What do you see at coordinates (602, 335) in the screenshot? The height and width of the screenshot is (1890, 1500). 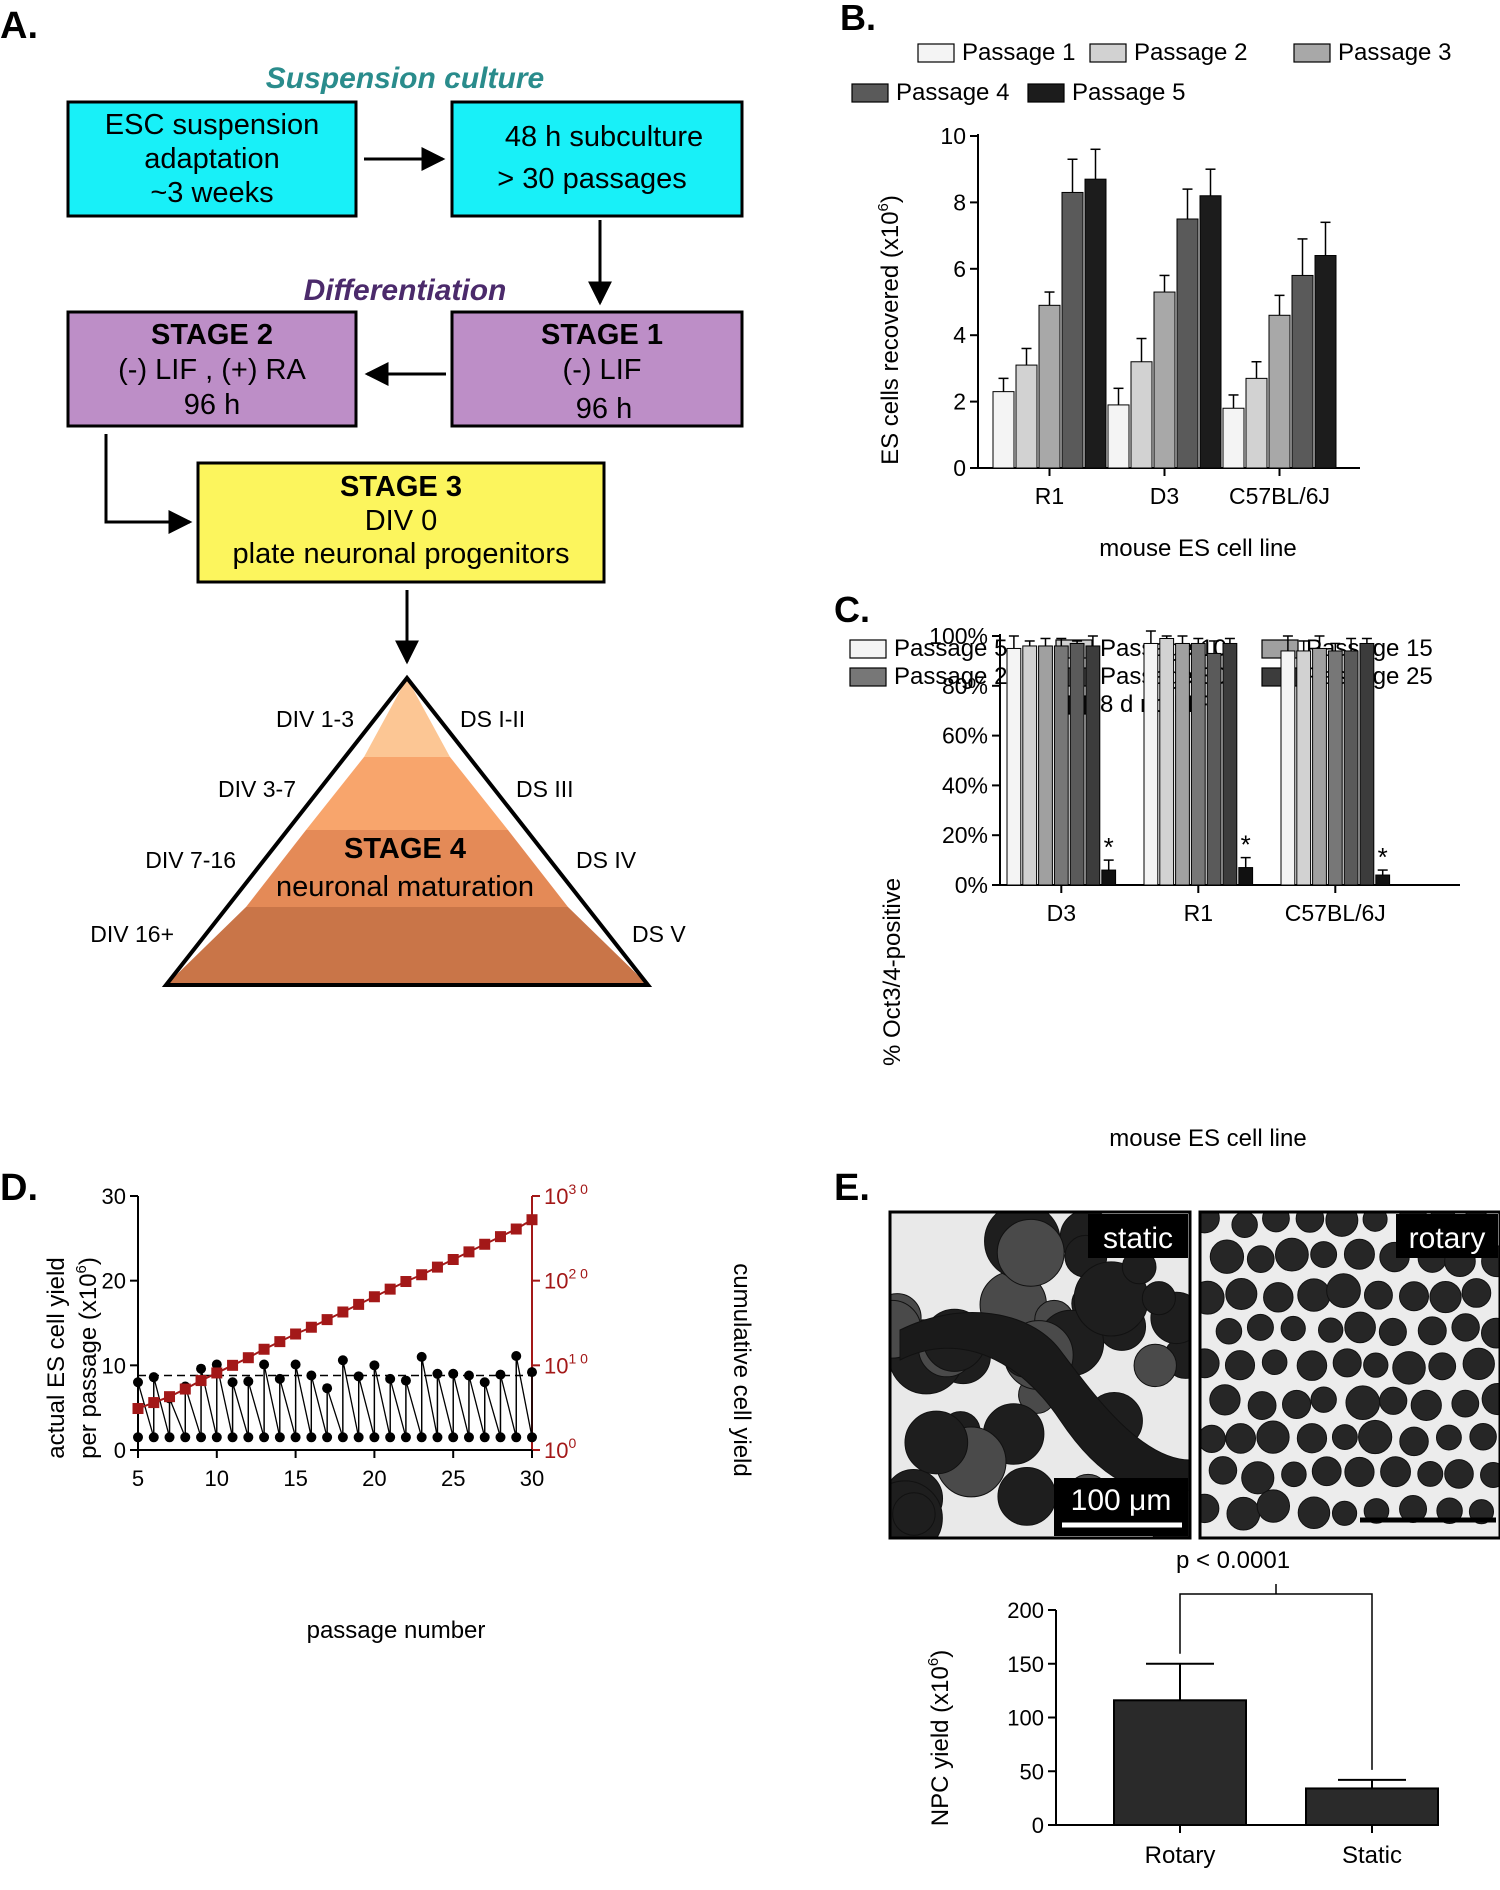 I see `stage1-title: STAGE 1` at bounding box center [602, 335].